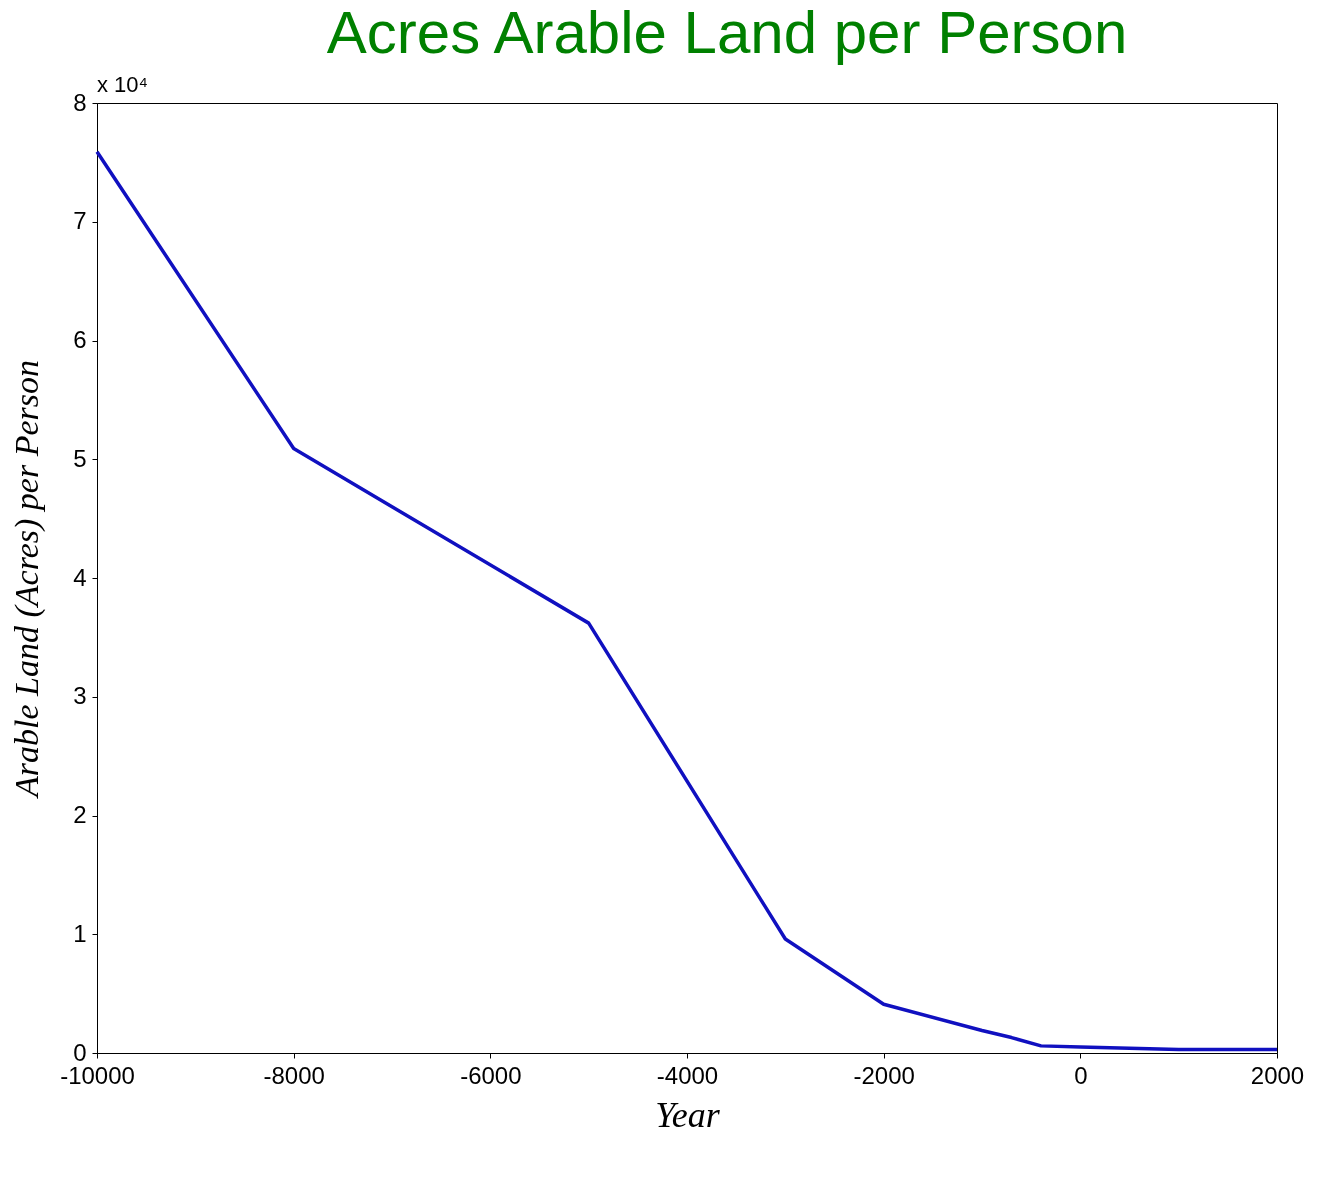 The image size is (1337, 1183). What do you see at coordinates (80, 933) in the screenshot?
I see `y-tick-label: 1` at bounding box center [80, 933].